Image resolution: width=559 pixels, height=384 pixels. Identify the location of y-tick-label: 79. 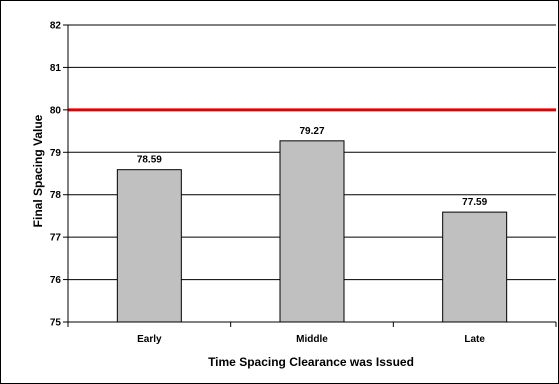
(56, 153).